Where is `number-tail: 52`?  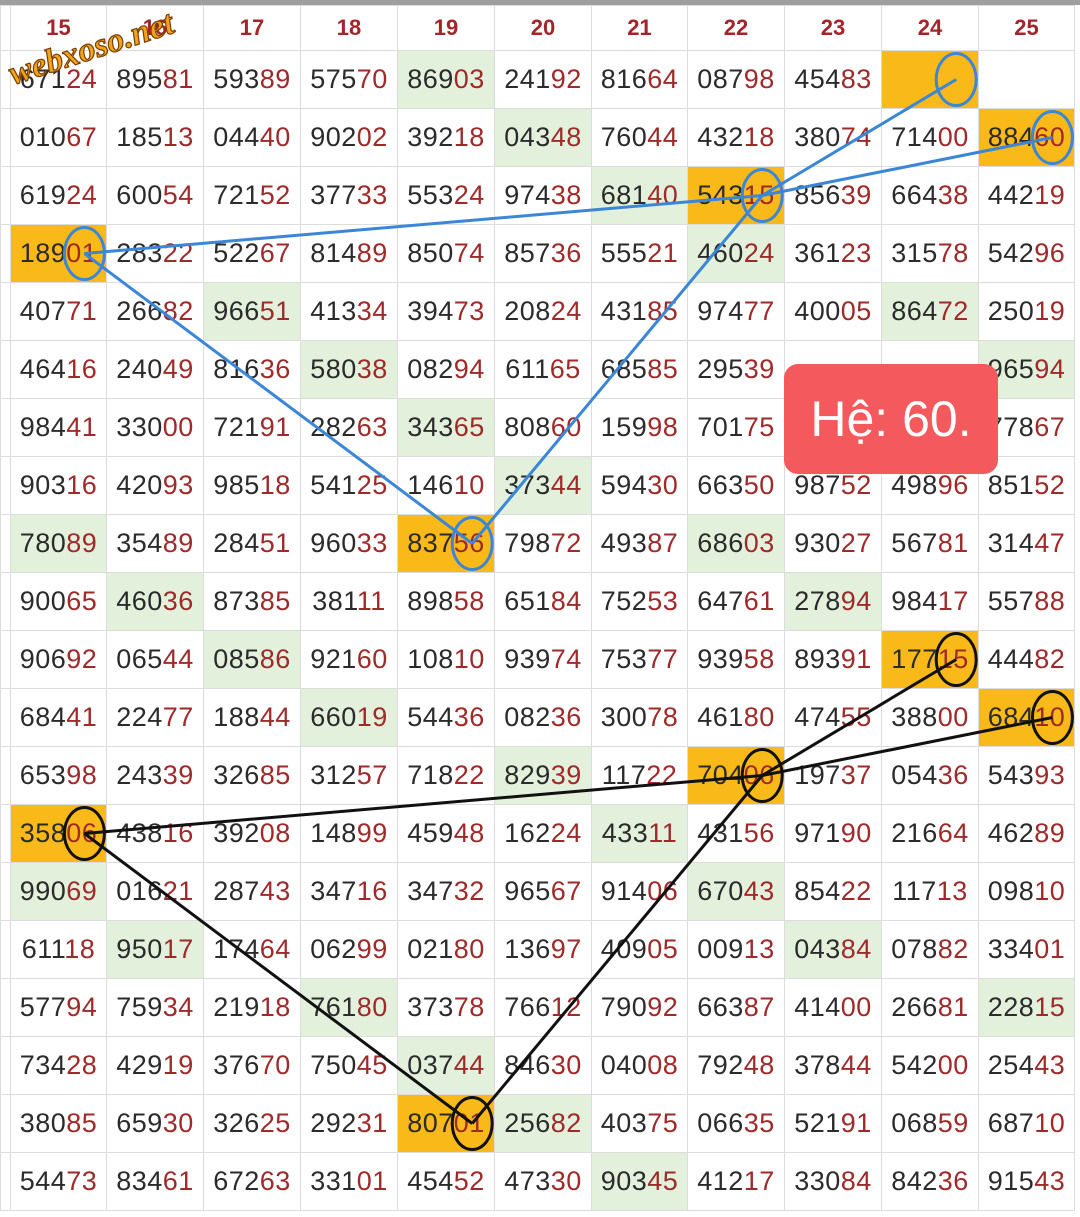
number-tail: 52 is located at coordinates (275, 195).